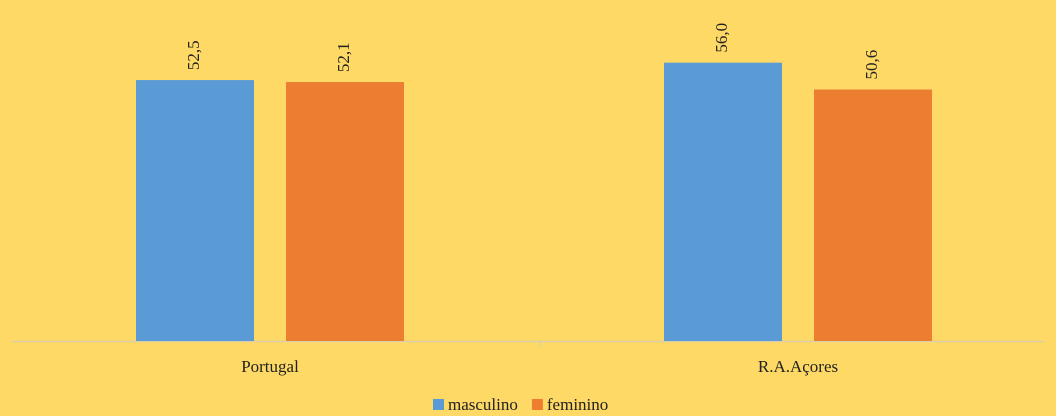  What do you see at coordinates (798, 366) in the screenshot?
I see `x-tick-label: R.A.Açores` at bounding box center [798, 366].